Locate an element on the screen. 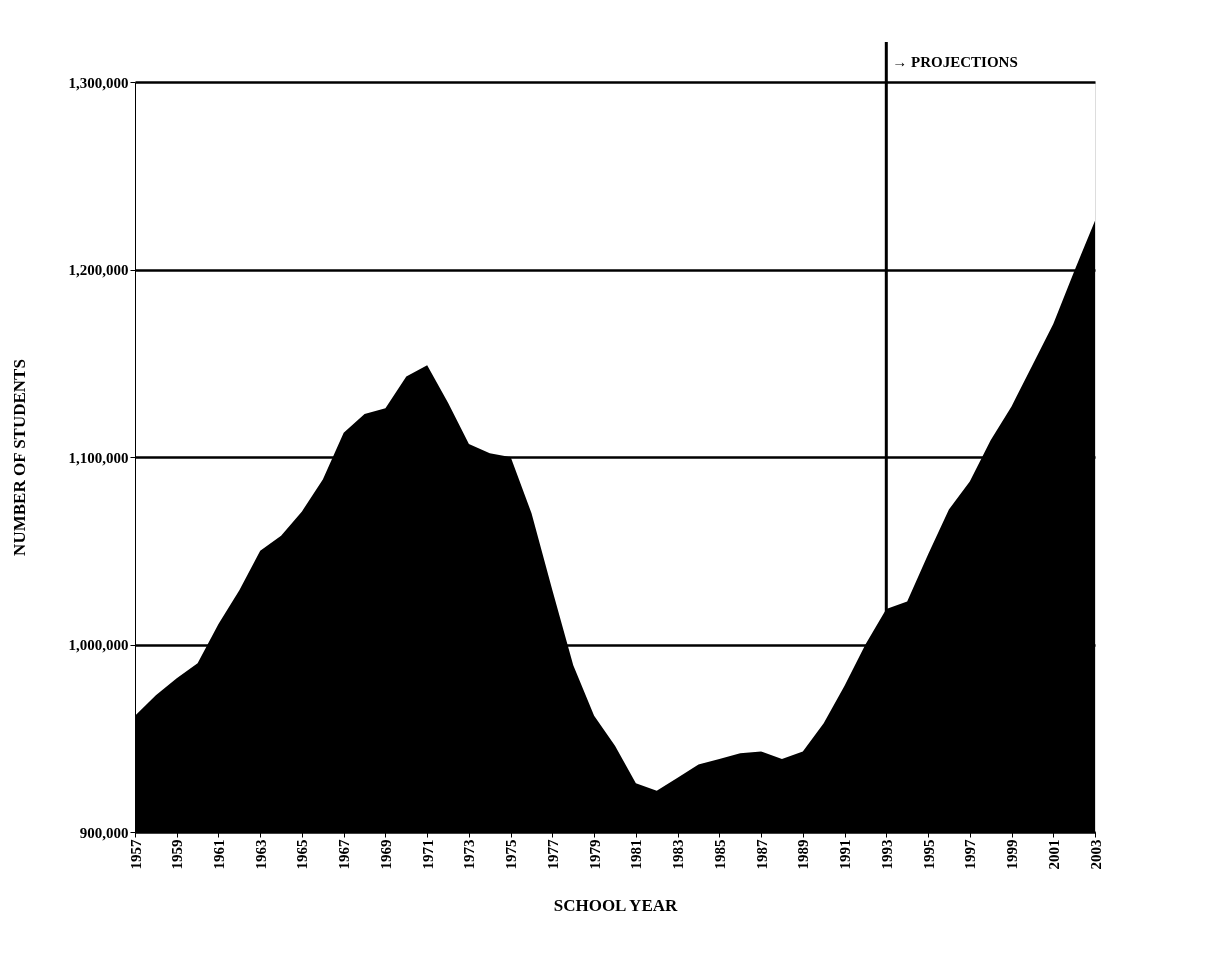  x-tick-label: 1963 is located at coordinates (260, 854).